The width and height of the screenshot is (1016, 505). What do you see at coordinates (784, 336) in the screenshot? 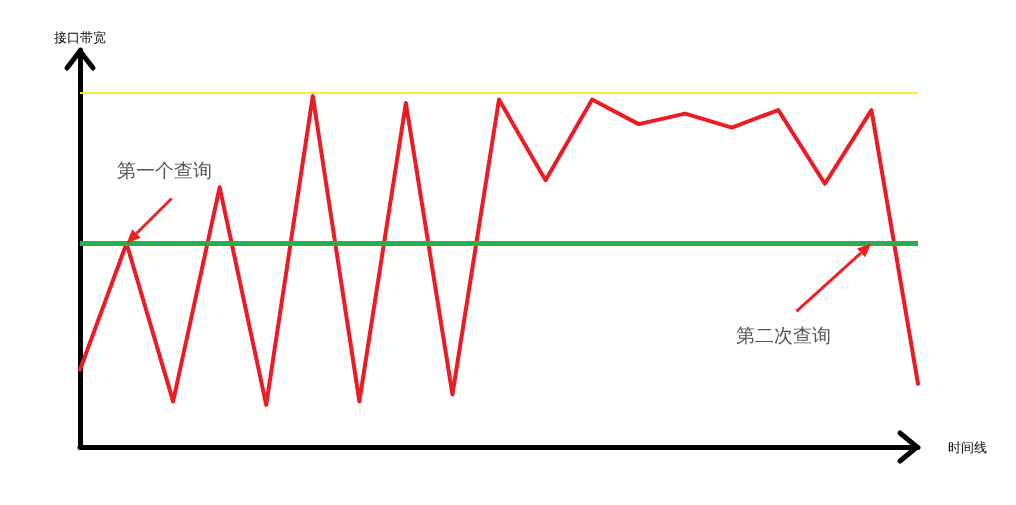
I see `annotation: 第二次查询` at bounding box center [784, 336].